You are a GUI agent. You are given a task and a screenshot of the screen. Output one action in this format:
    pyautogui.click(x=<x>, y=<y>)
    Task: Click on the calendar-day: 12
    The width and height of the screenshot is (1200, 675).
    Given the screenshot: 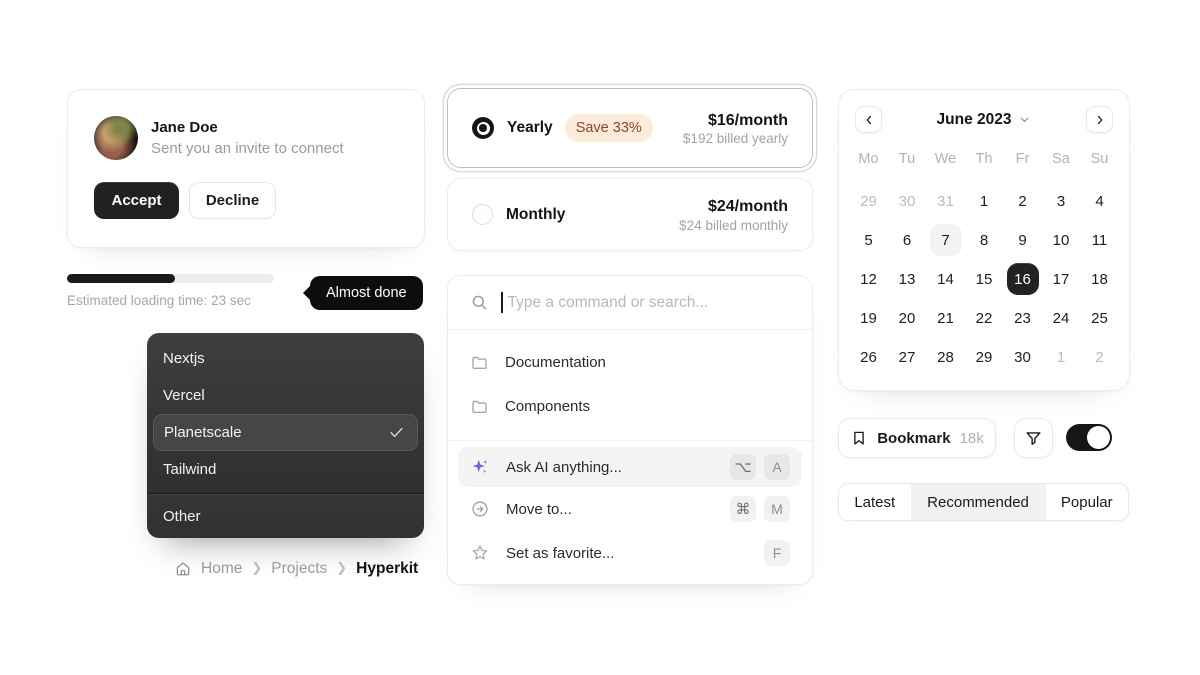 What is the action you would take?
    pyautogui.click(x=868, y=279)
    